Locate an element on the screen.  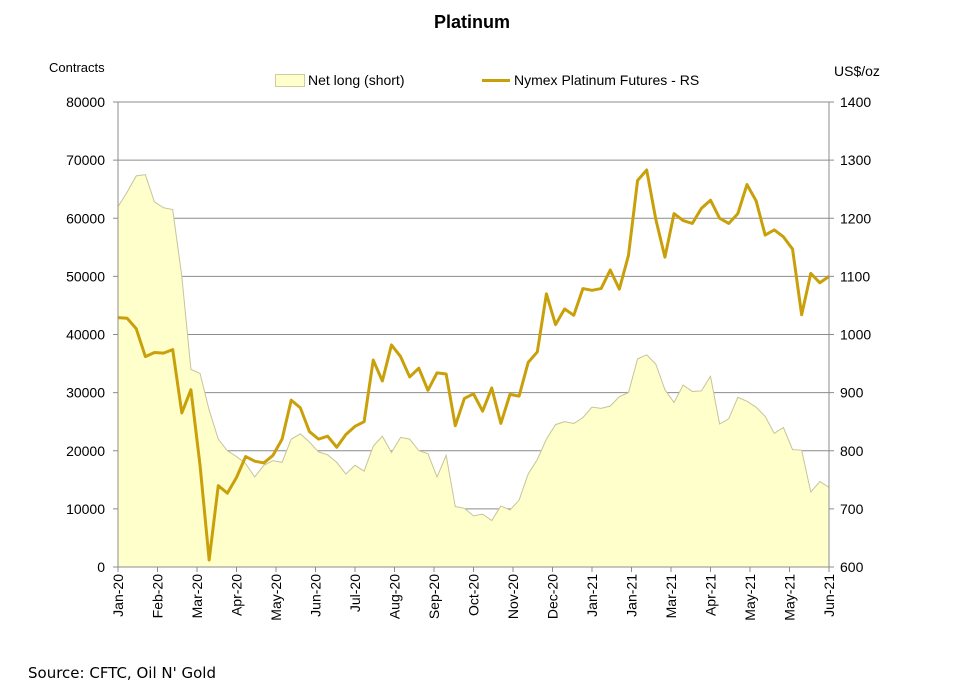
legend-swatch-line is located at coordinates (496, 80).